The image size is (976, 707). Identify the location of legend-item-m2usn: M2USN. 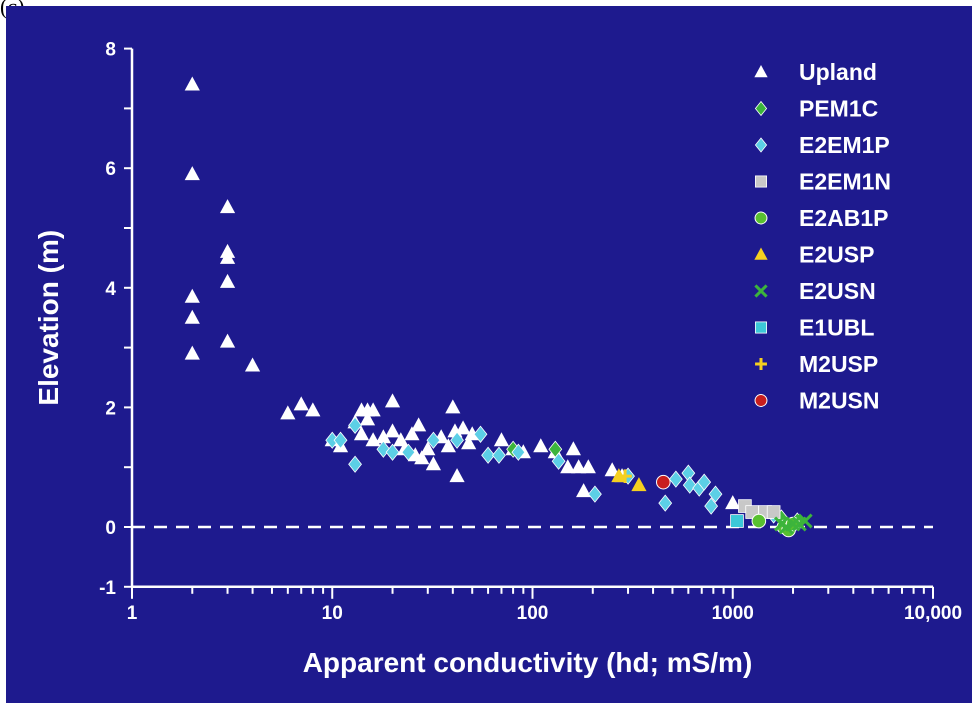
(817, 401).